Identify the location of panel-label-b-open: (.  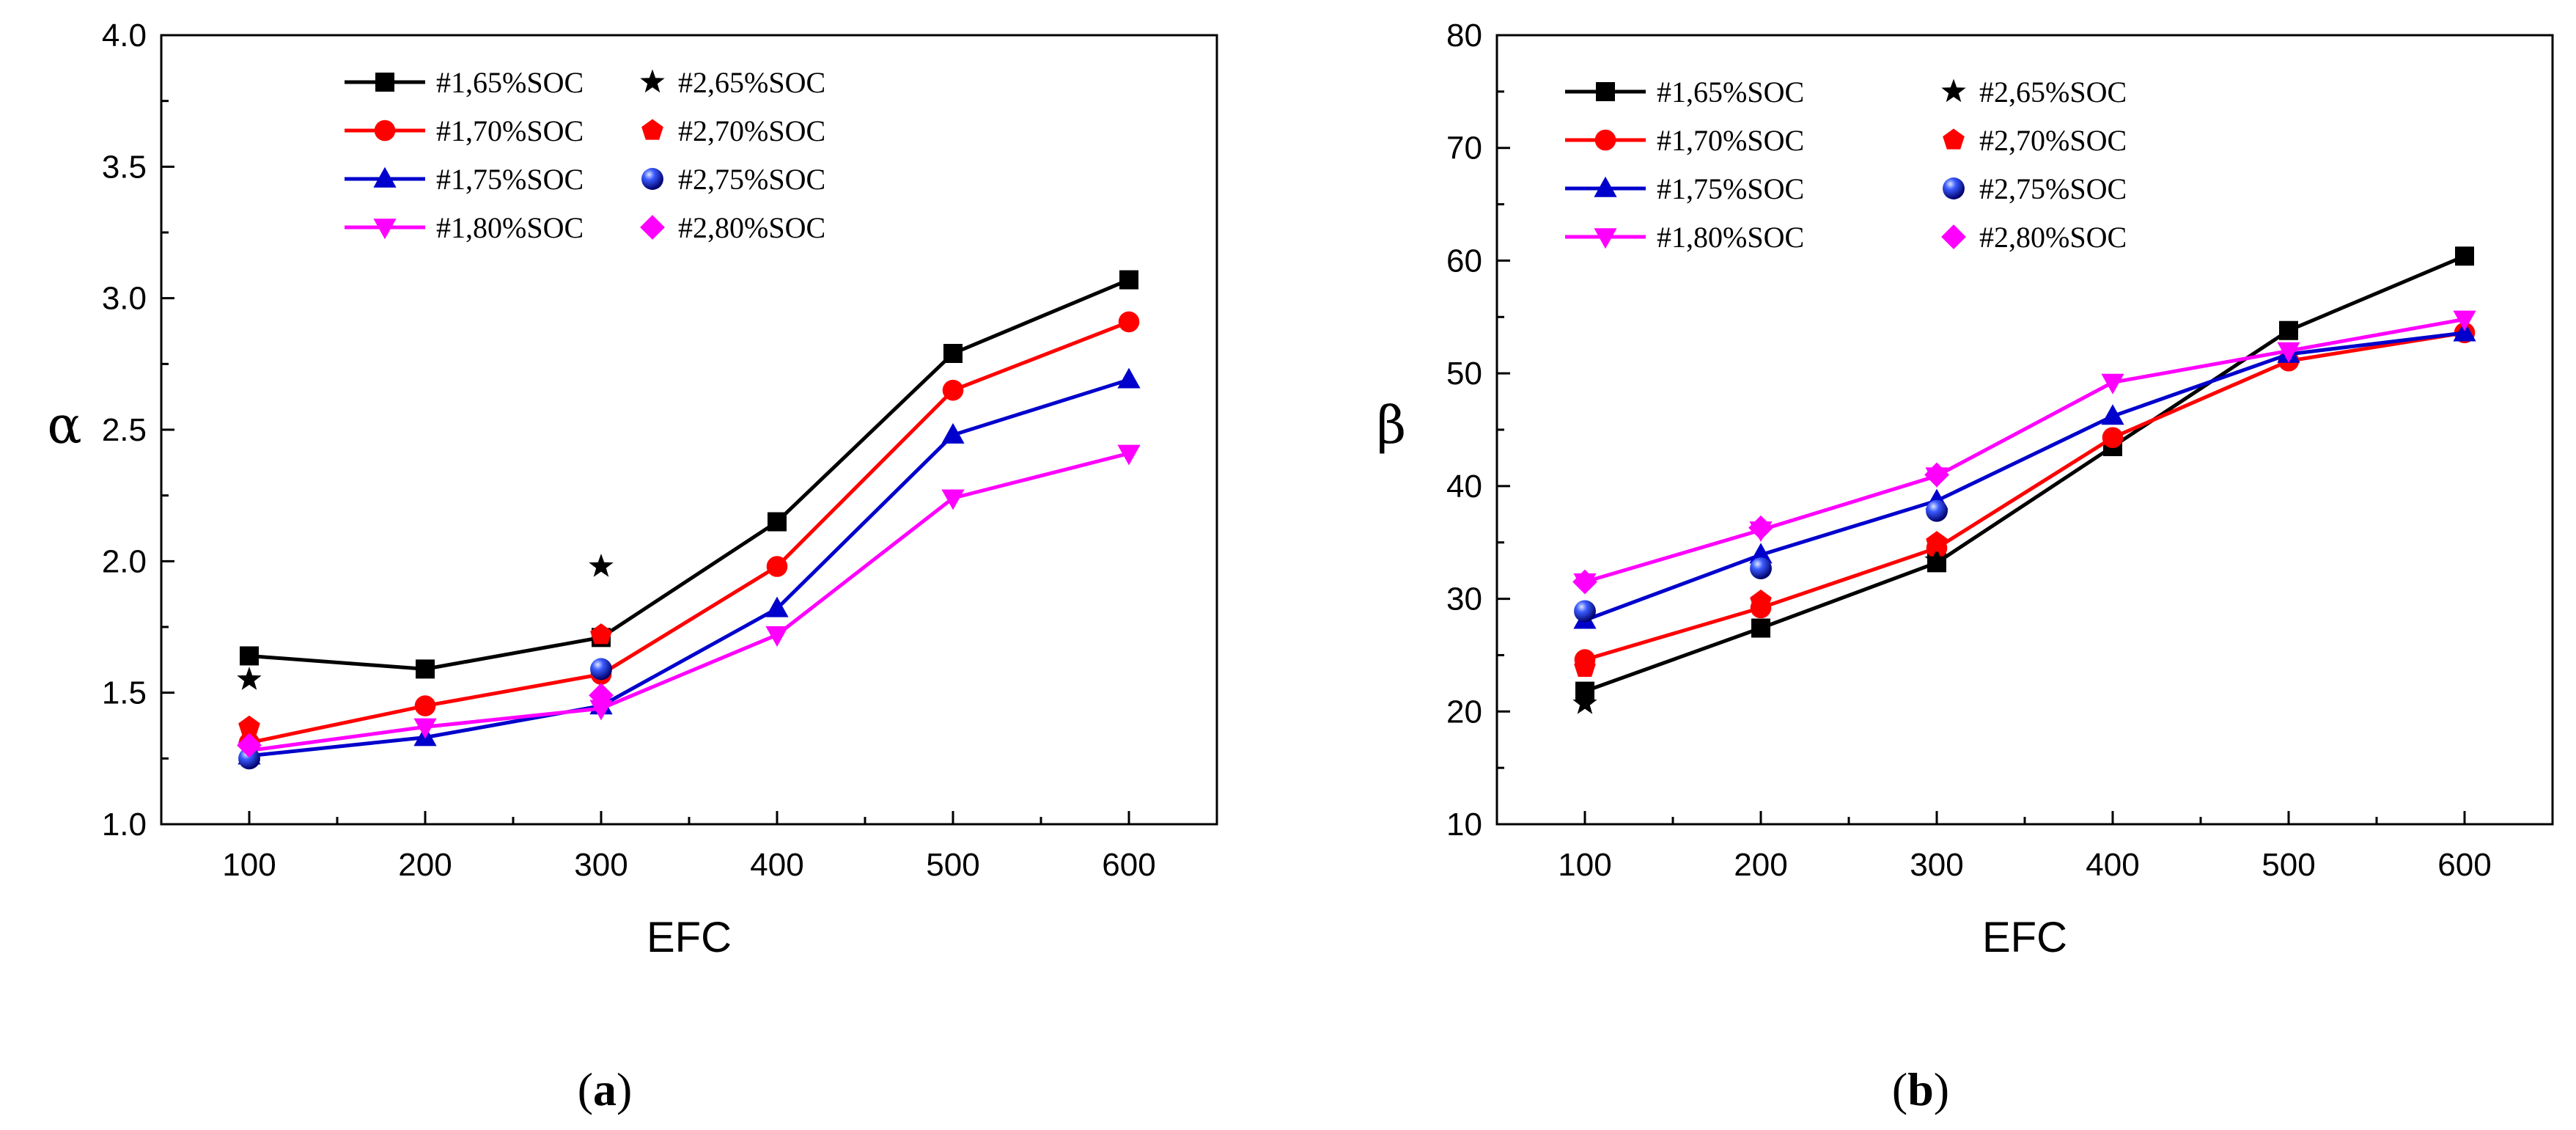
(1899, 1089).